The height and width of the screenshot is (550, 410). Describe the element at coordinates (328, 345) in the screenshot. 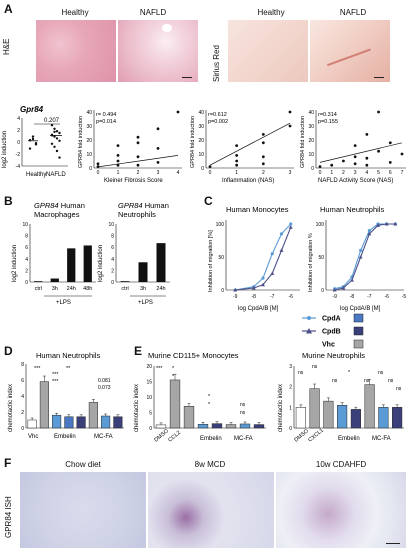

I see `legend-label-vhc: Vhc` at that location.